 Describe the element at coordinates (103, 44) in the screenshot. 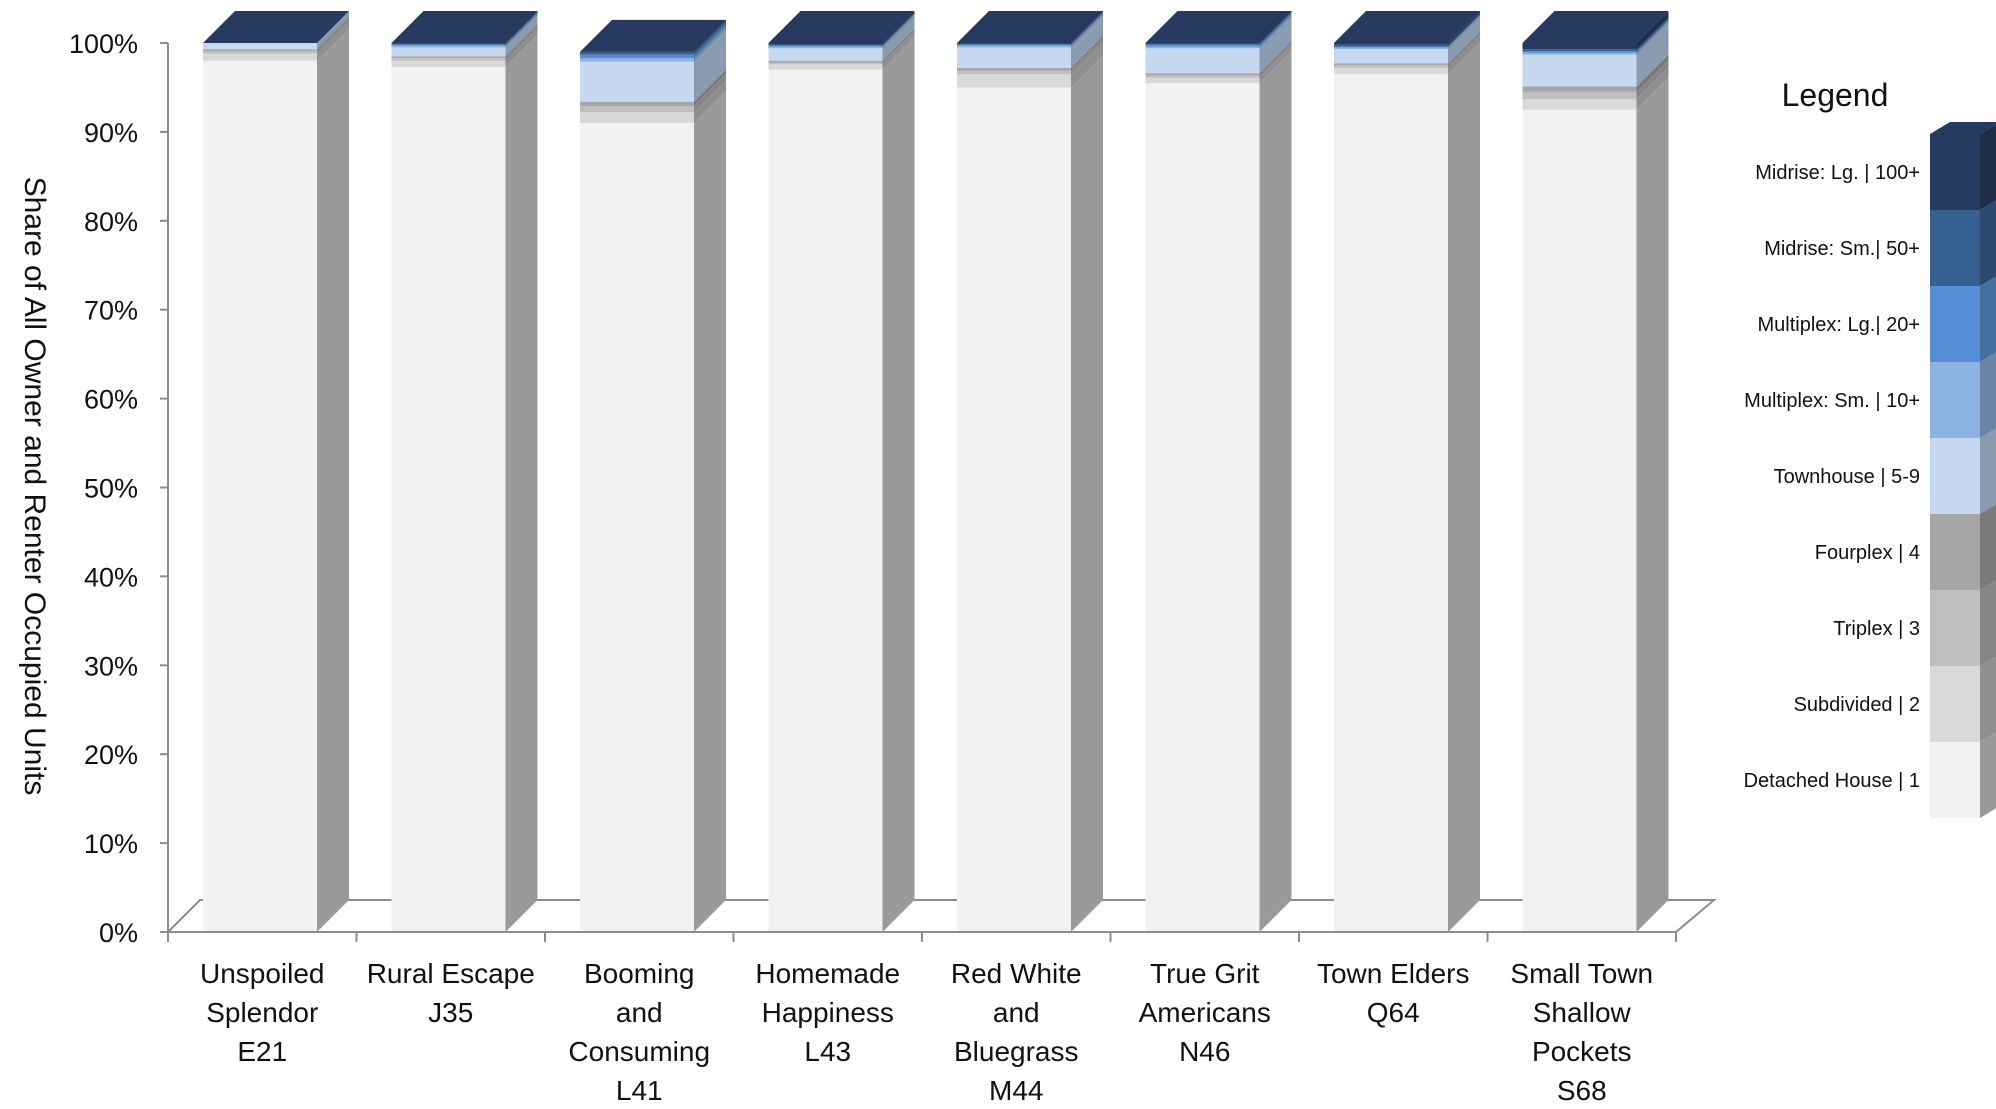

I see `y-tick-label: 100%` at that location.